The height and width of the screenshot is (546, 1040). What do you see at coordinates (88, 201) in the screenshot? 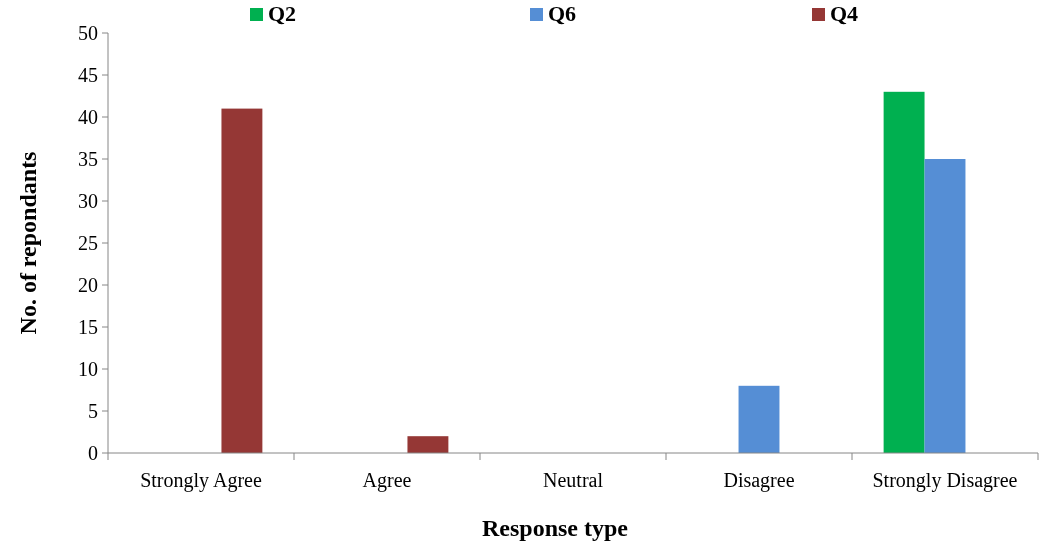
I see `y-tick-label: 30` at bounding box center [88, 201].